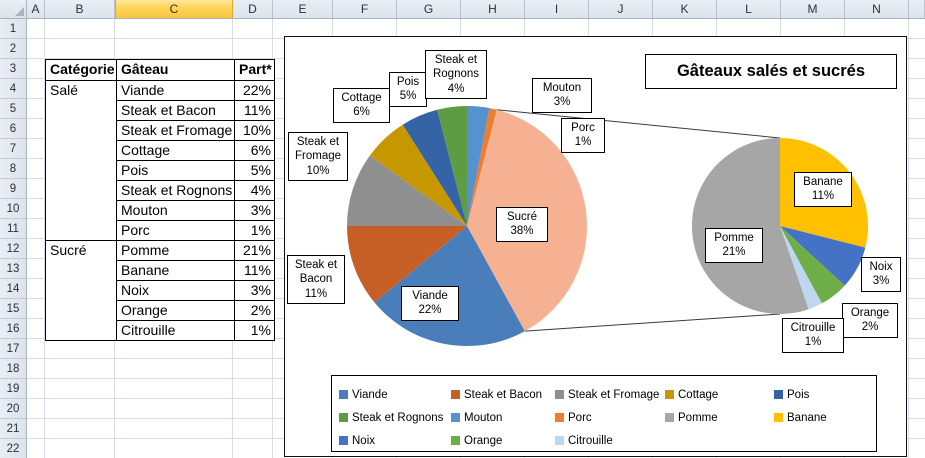  I want to click on column-header-n: N, so click(877, 9).